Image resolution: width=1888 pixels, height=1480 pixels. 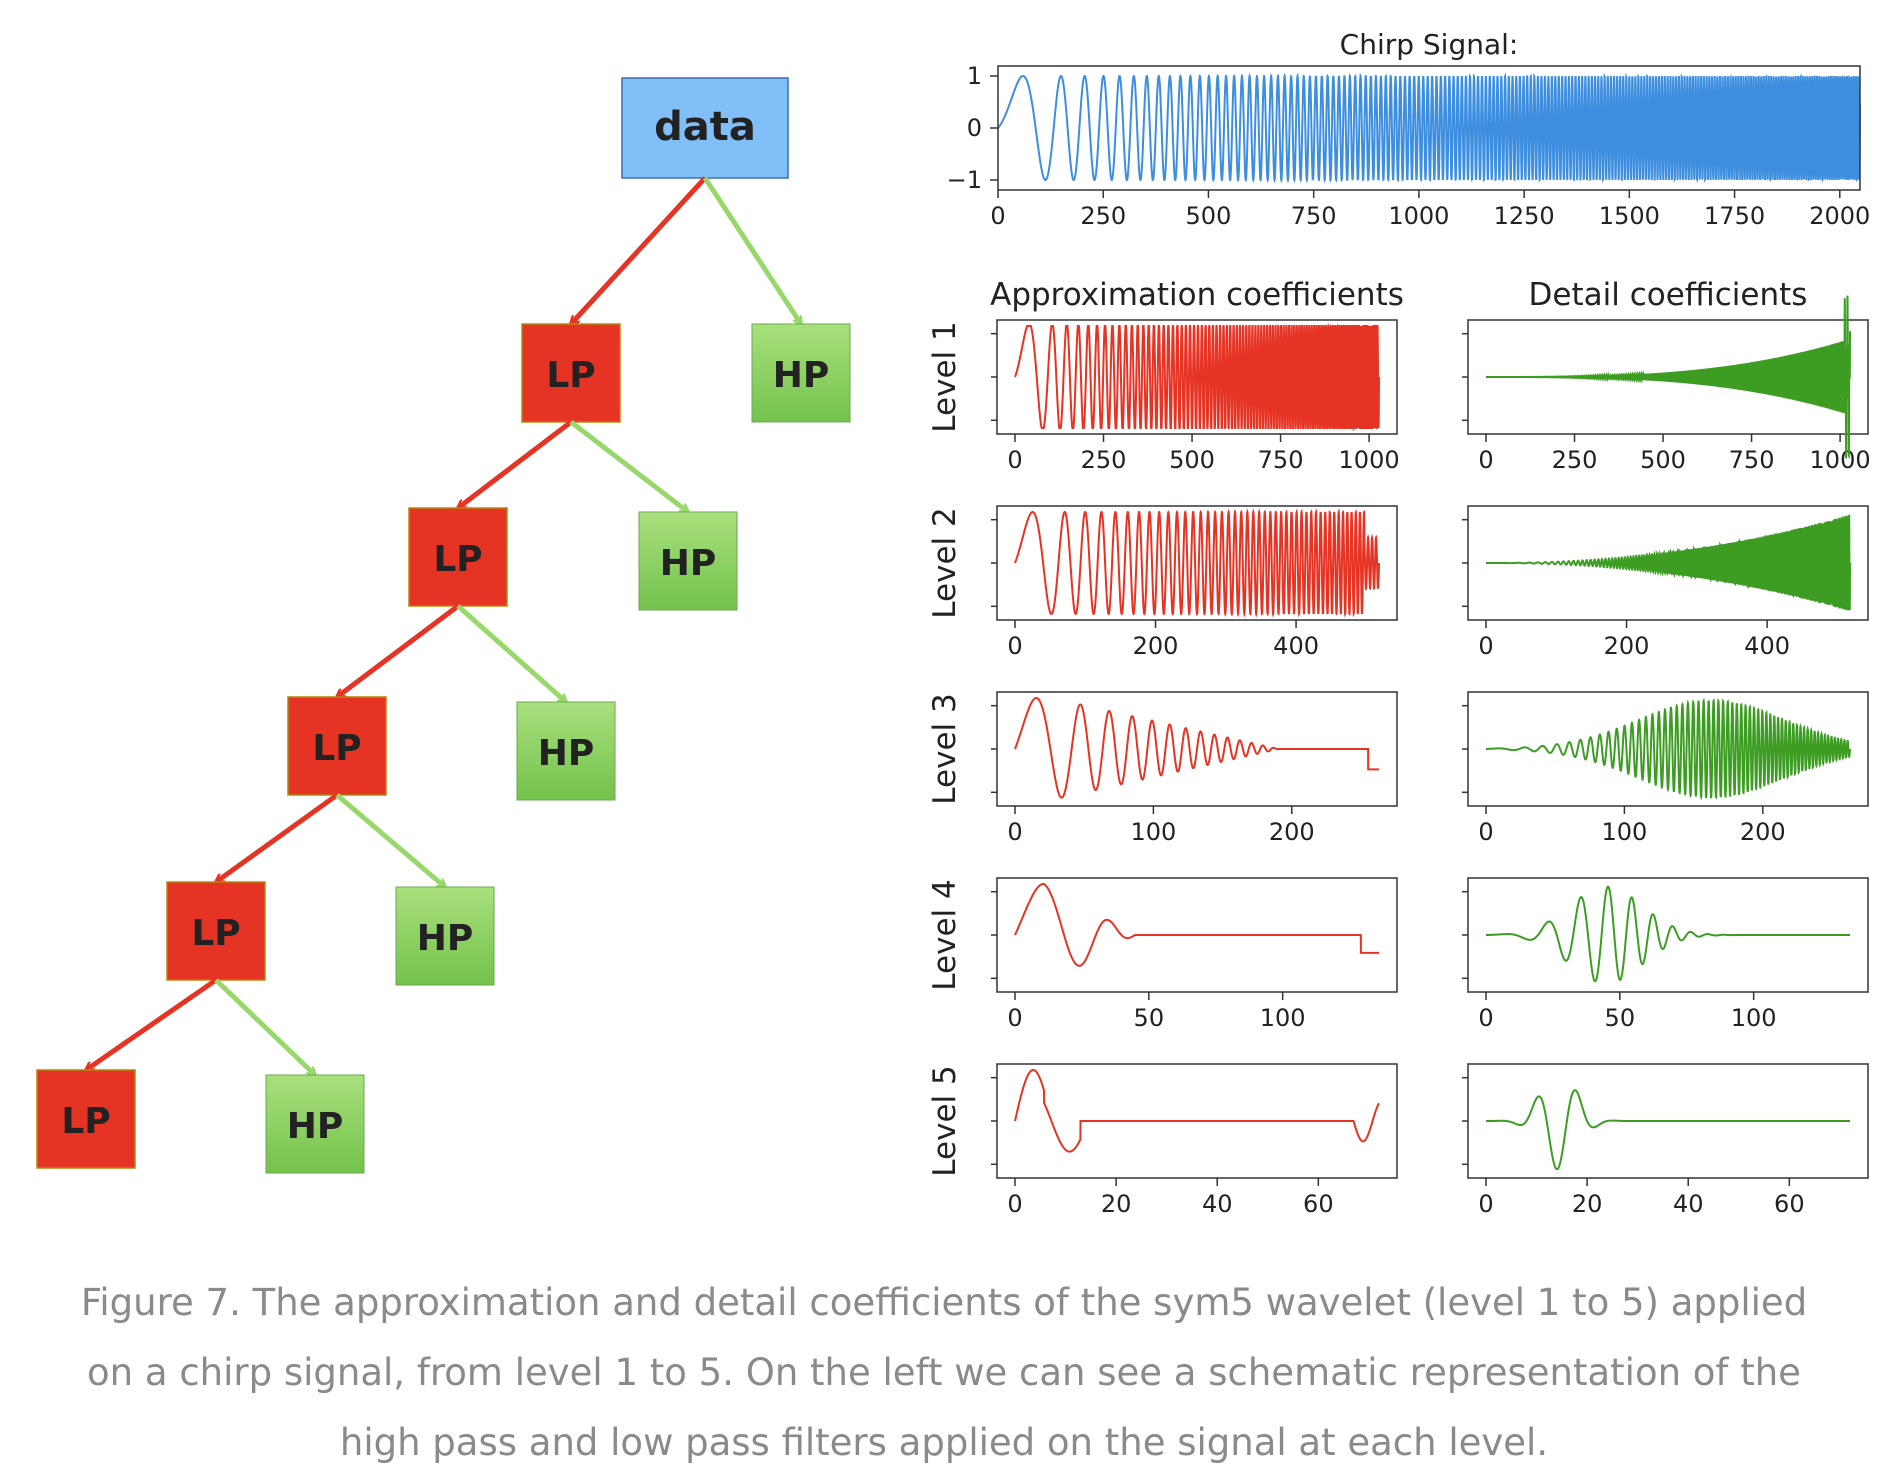 I want to click on detail-level-xtick-label: 400, so click(x=1767, y=646).